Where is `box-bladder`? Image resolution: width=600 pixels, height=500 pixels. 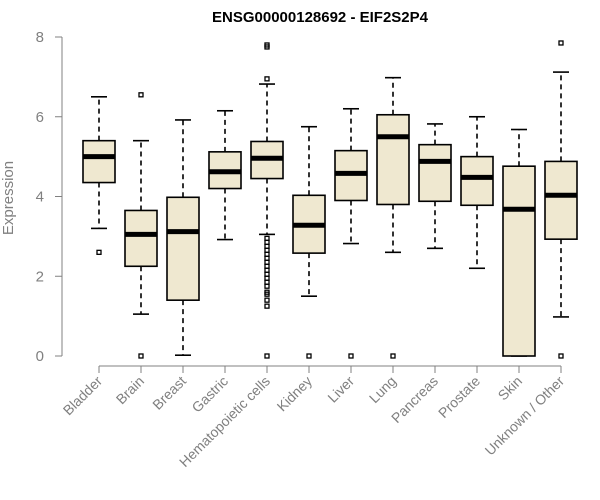
box-bladder is located at coordinates (99, 175).